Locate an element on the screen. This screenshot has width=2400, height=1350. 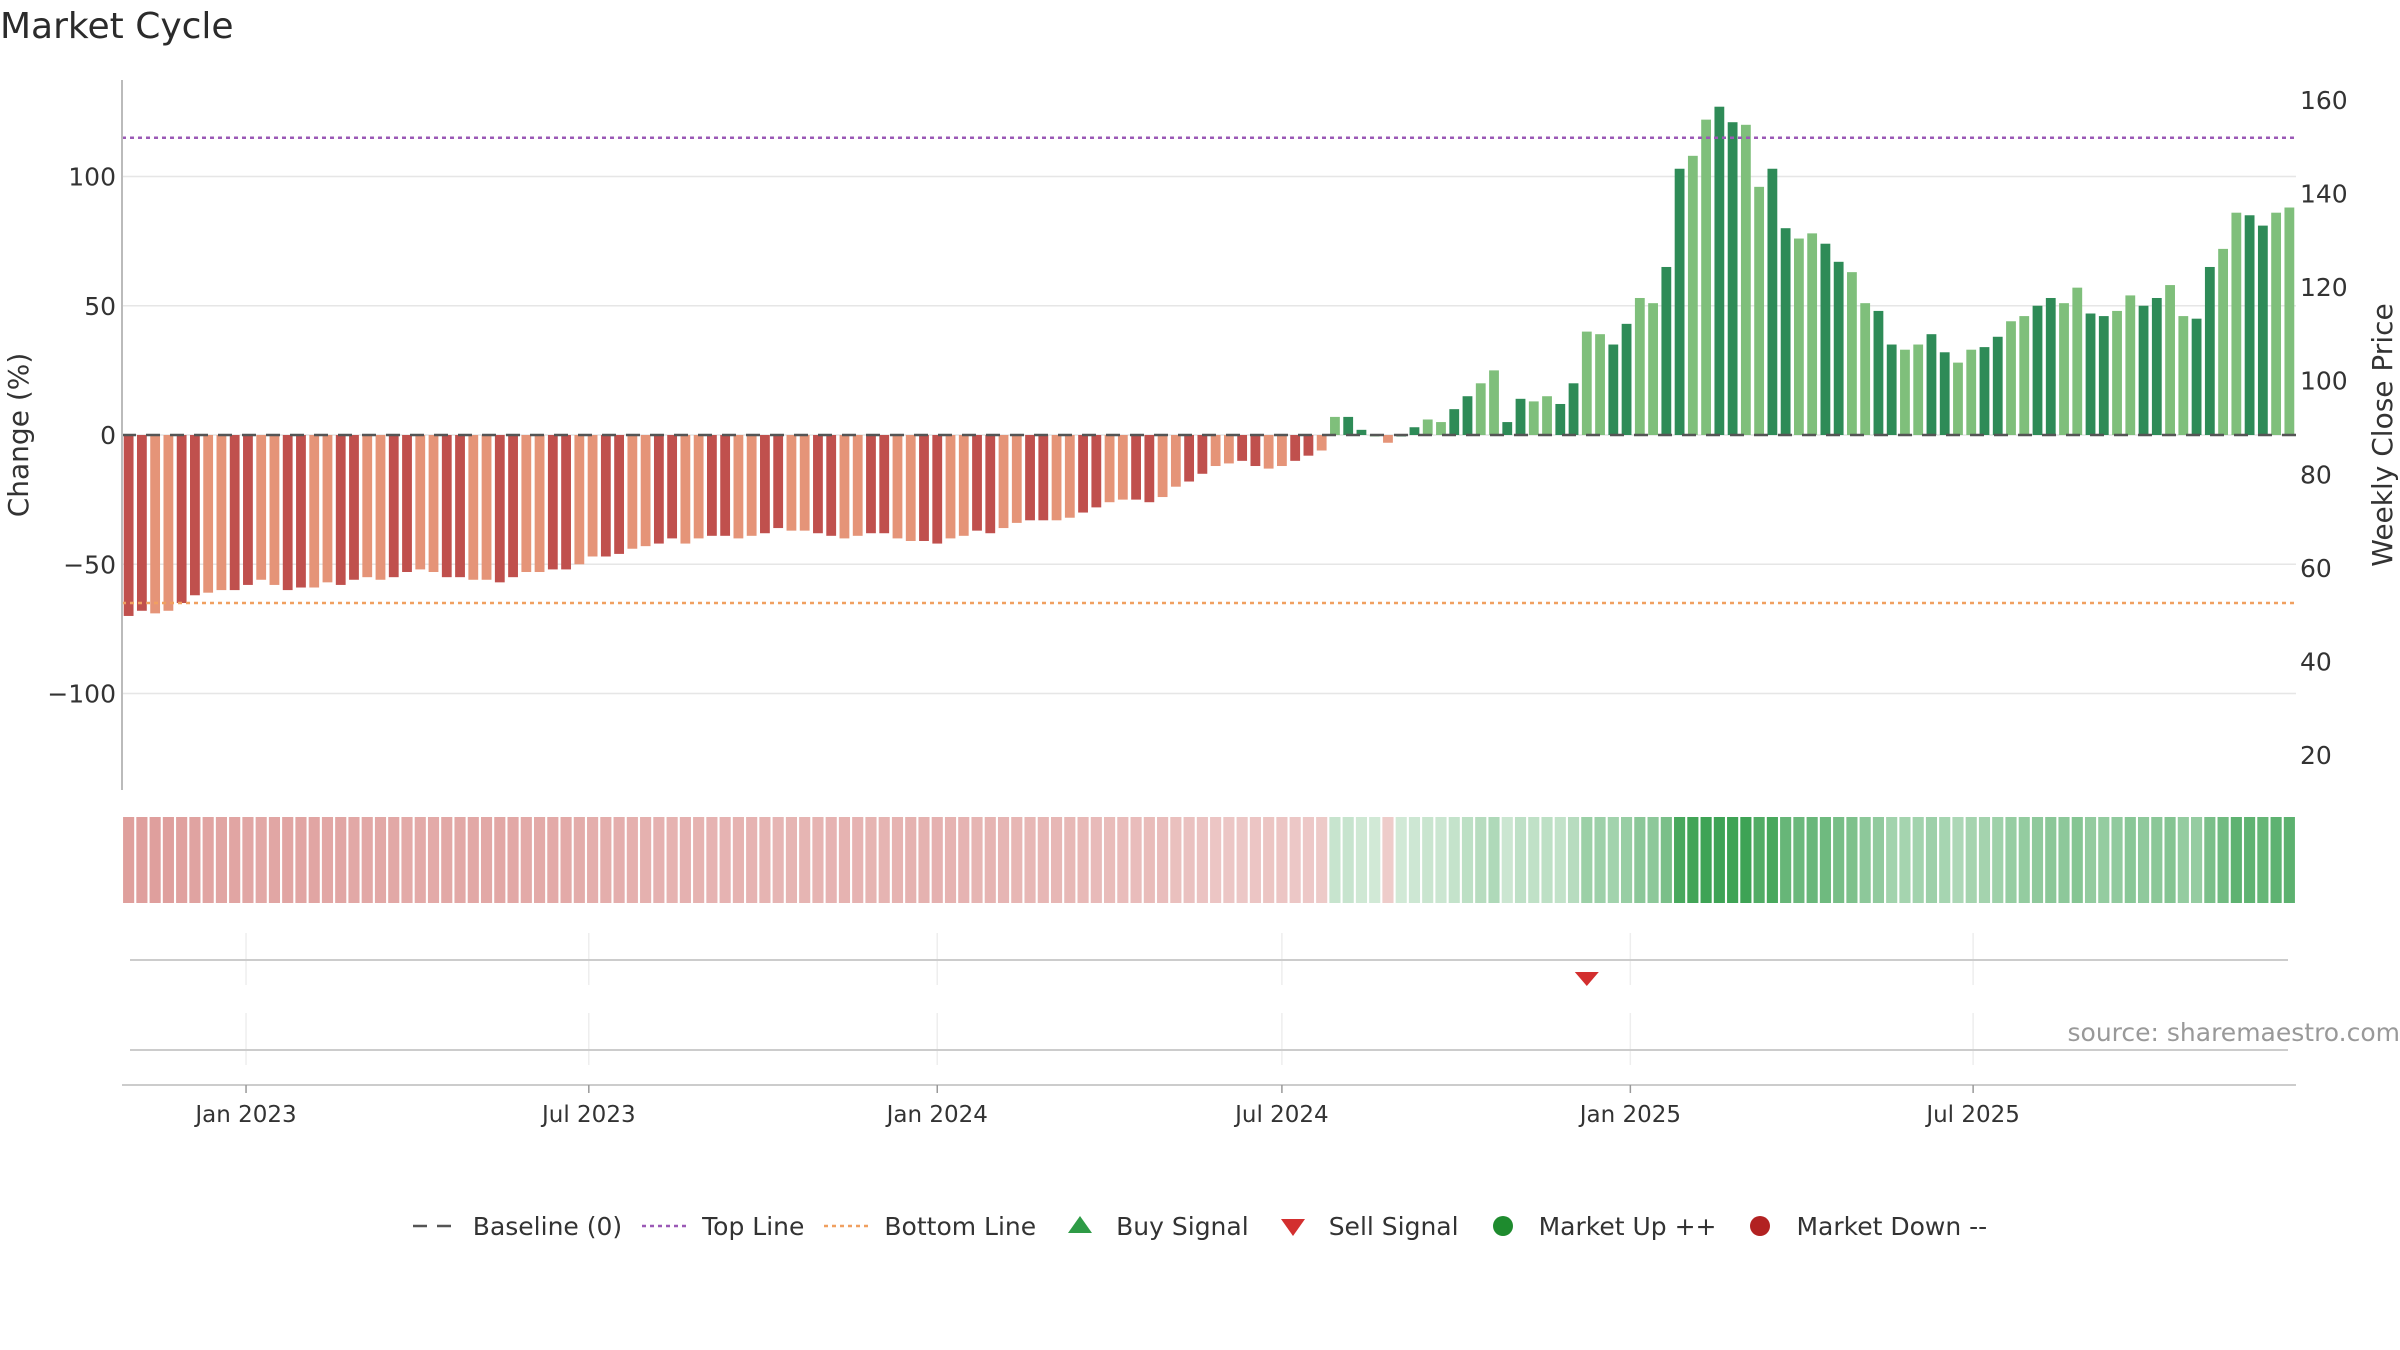
y-right-tick-label: 20 is located at coordinates (2316, 755).